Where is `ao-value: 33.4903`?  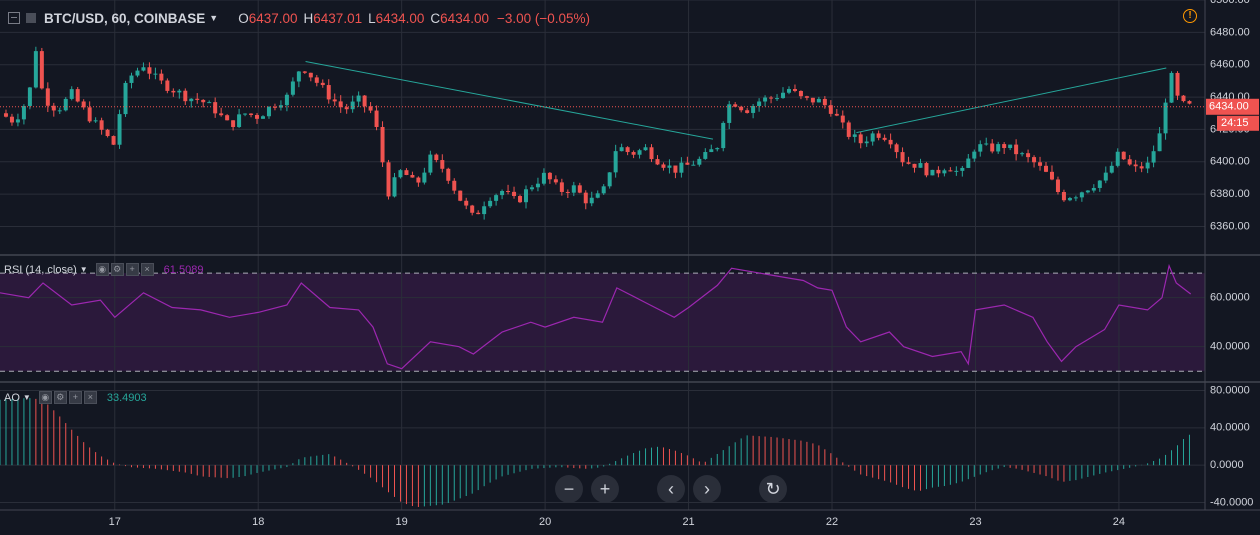 ao-value: 33.4903 is located at coordinates (126, 397).